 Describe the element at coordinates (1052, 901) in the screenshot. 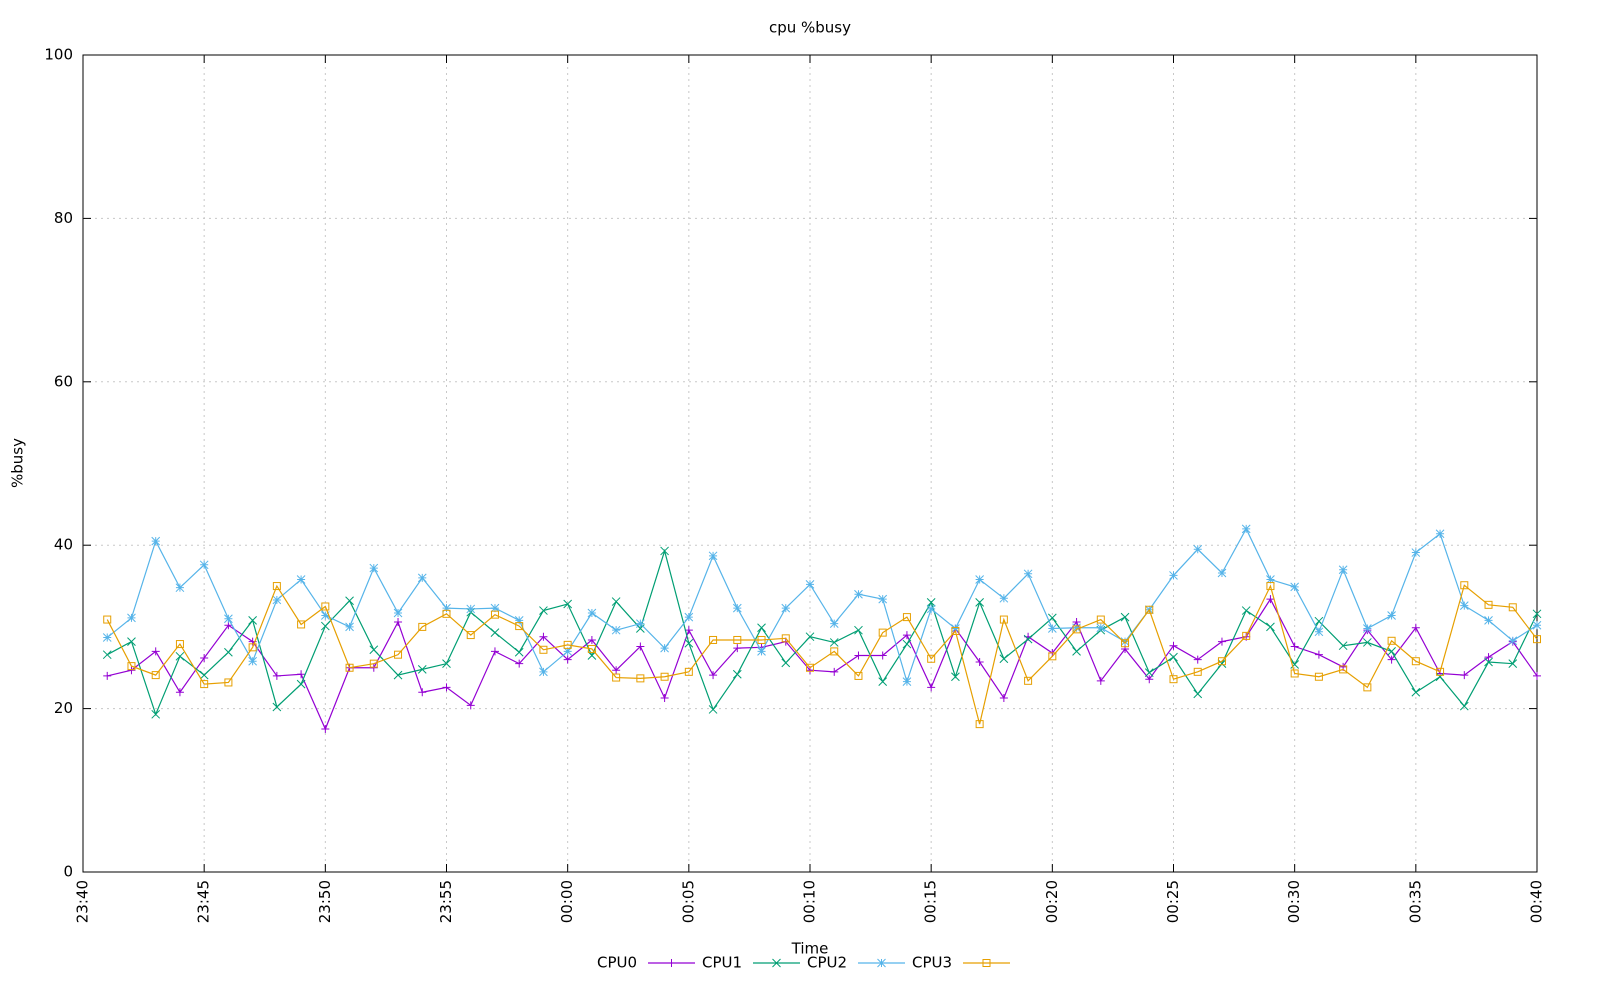

I see `x-tick-label: 00:20` at that location.